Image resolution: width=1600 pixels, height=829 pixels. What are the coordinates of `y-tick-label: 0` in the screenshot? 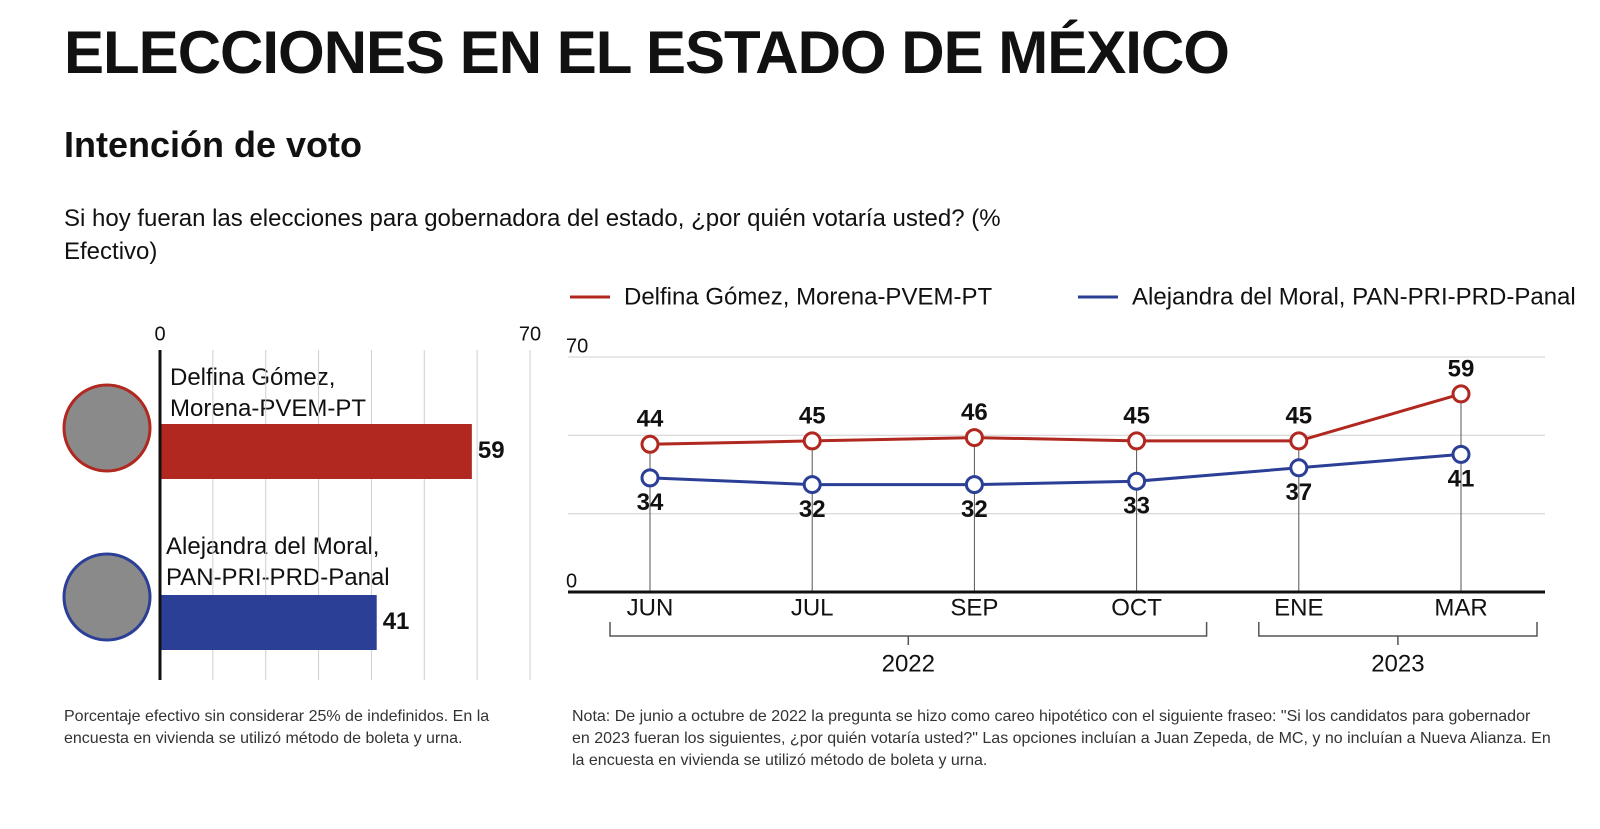 It's located at (571, 581).